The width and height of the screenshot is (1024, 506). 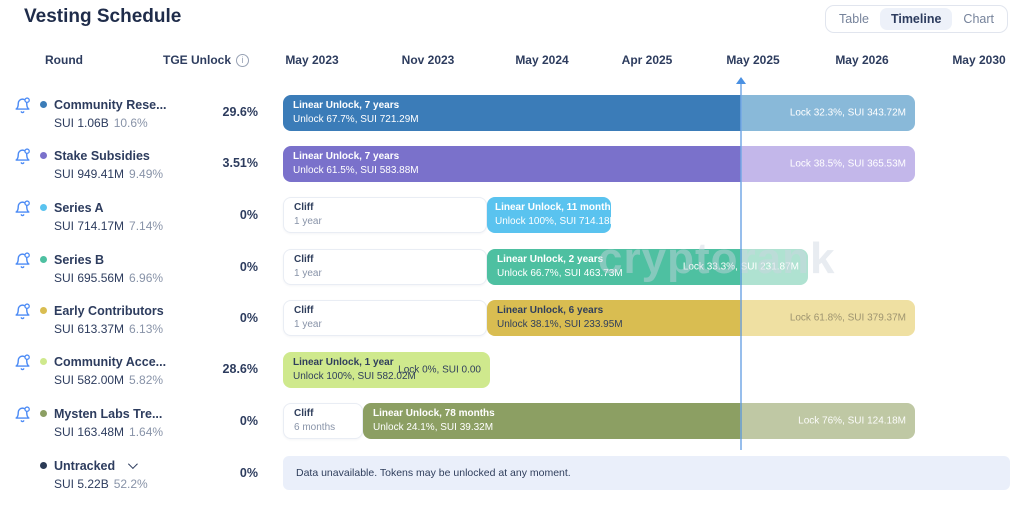 What do you see at coordinates (141, 422) in the screenshot?
I see `round-row-mysten-labs-treasury: Mysten Labs Tre... SUI 163.48M 1.64%` at bounding box center [141, 422].